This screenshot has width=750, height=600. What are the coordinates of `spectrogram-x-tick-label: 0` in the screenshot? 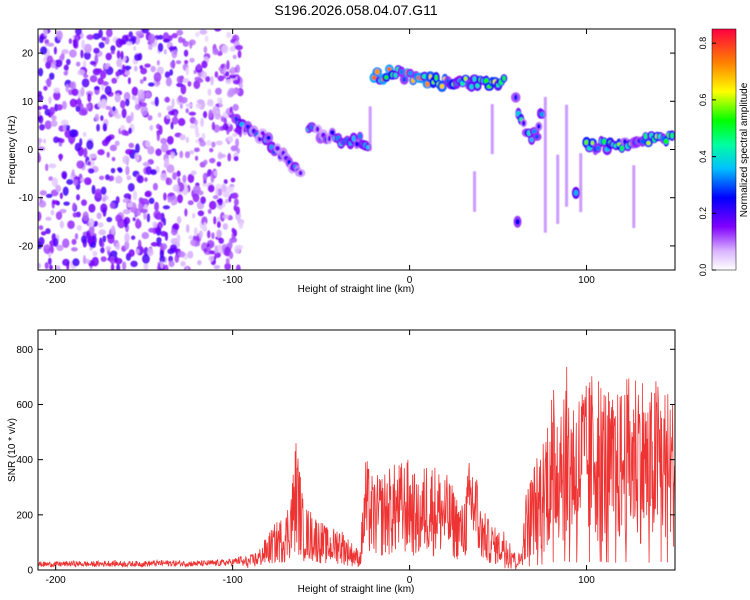 It's located at (410, 280).